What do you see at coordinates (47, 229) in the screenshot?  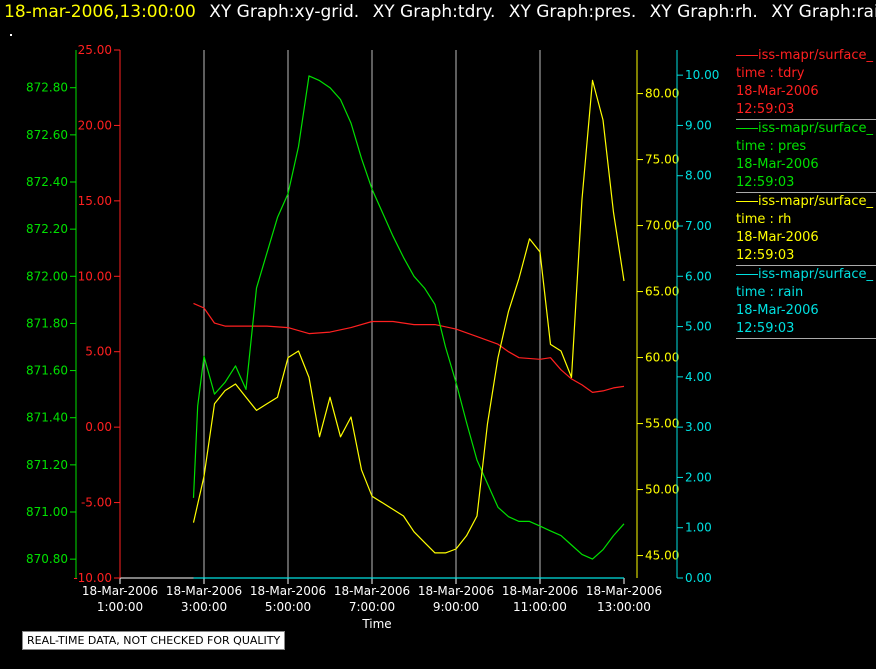 I see `y-tick-label-pres: 872.20` at bounding box center [47, 229].